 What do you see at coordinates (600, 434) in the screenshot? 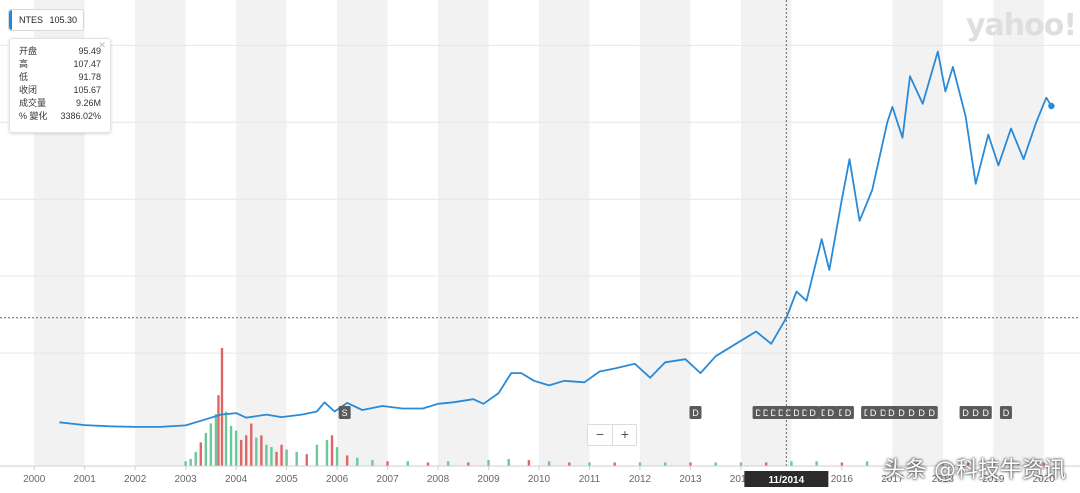
I see `zoom-out-button: −` at bounding box center [600, 434].